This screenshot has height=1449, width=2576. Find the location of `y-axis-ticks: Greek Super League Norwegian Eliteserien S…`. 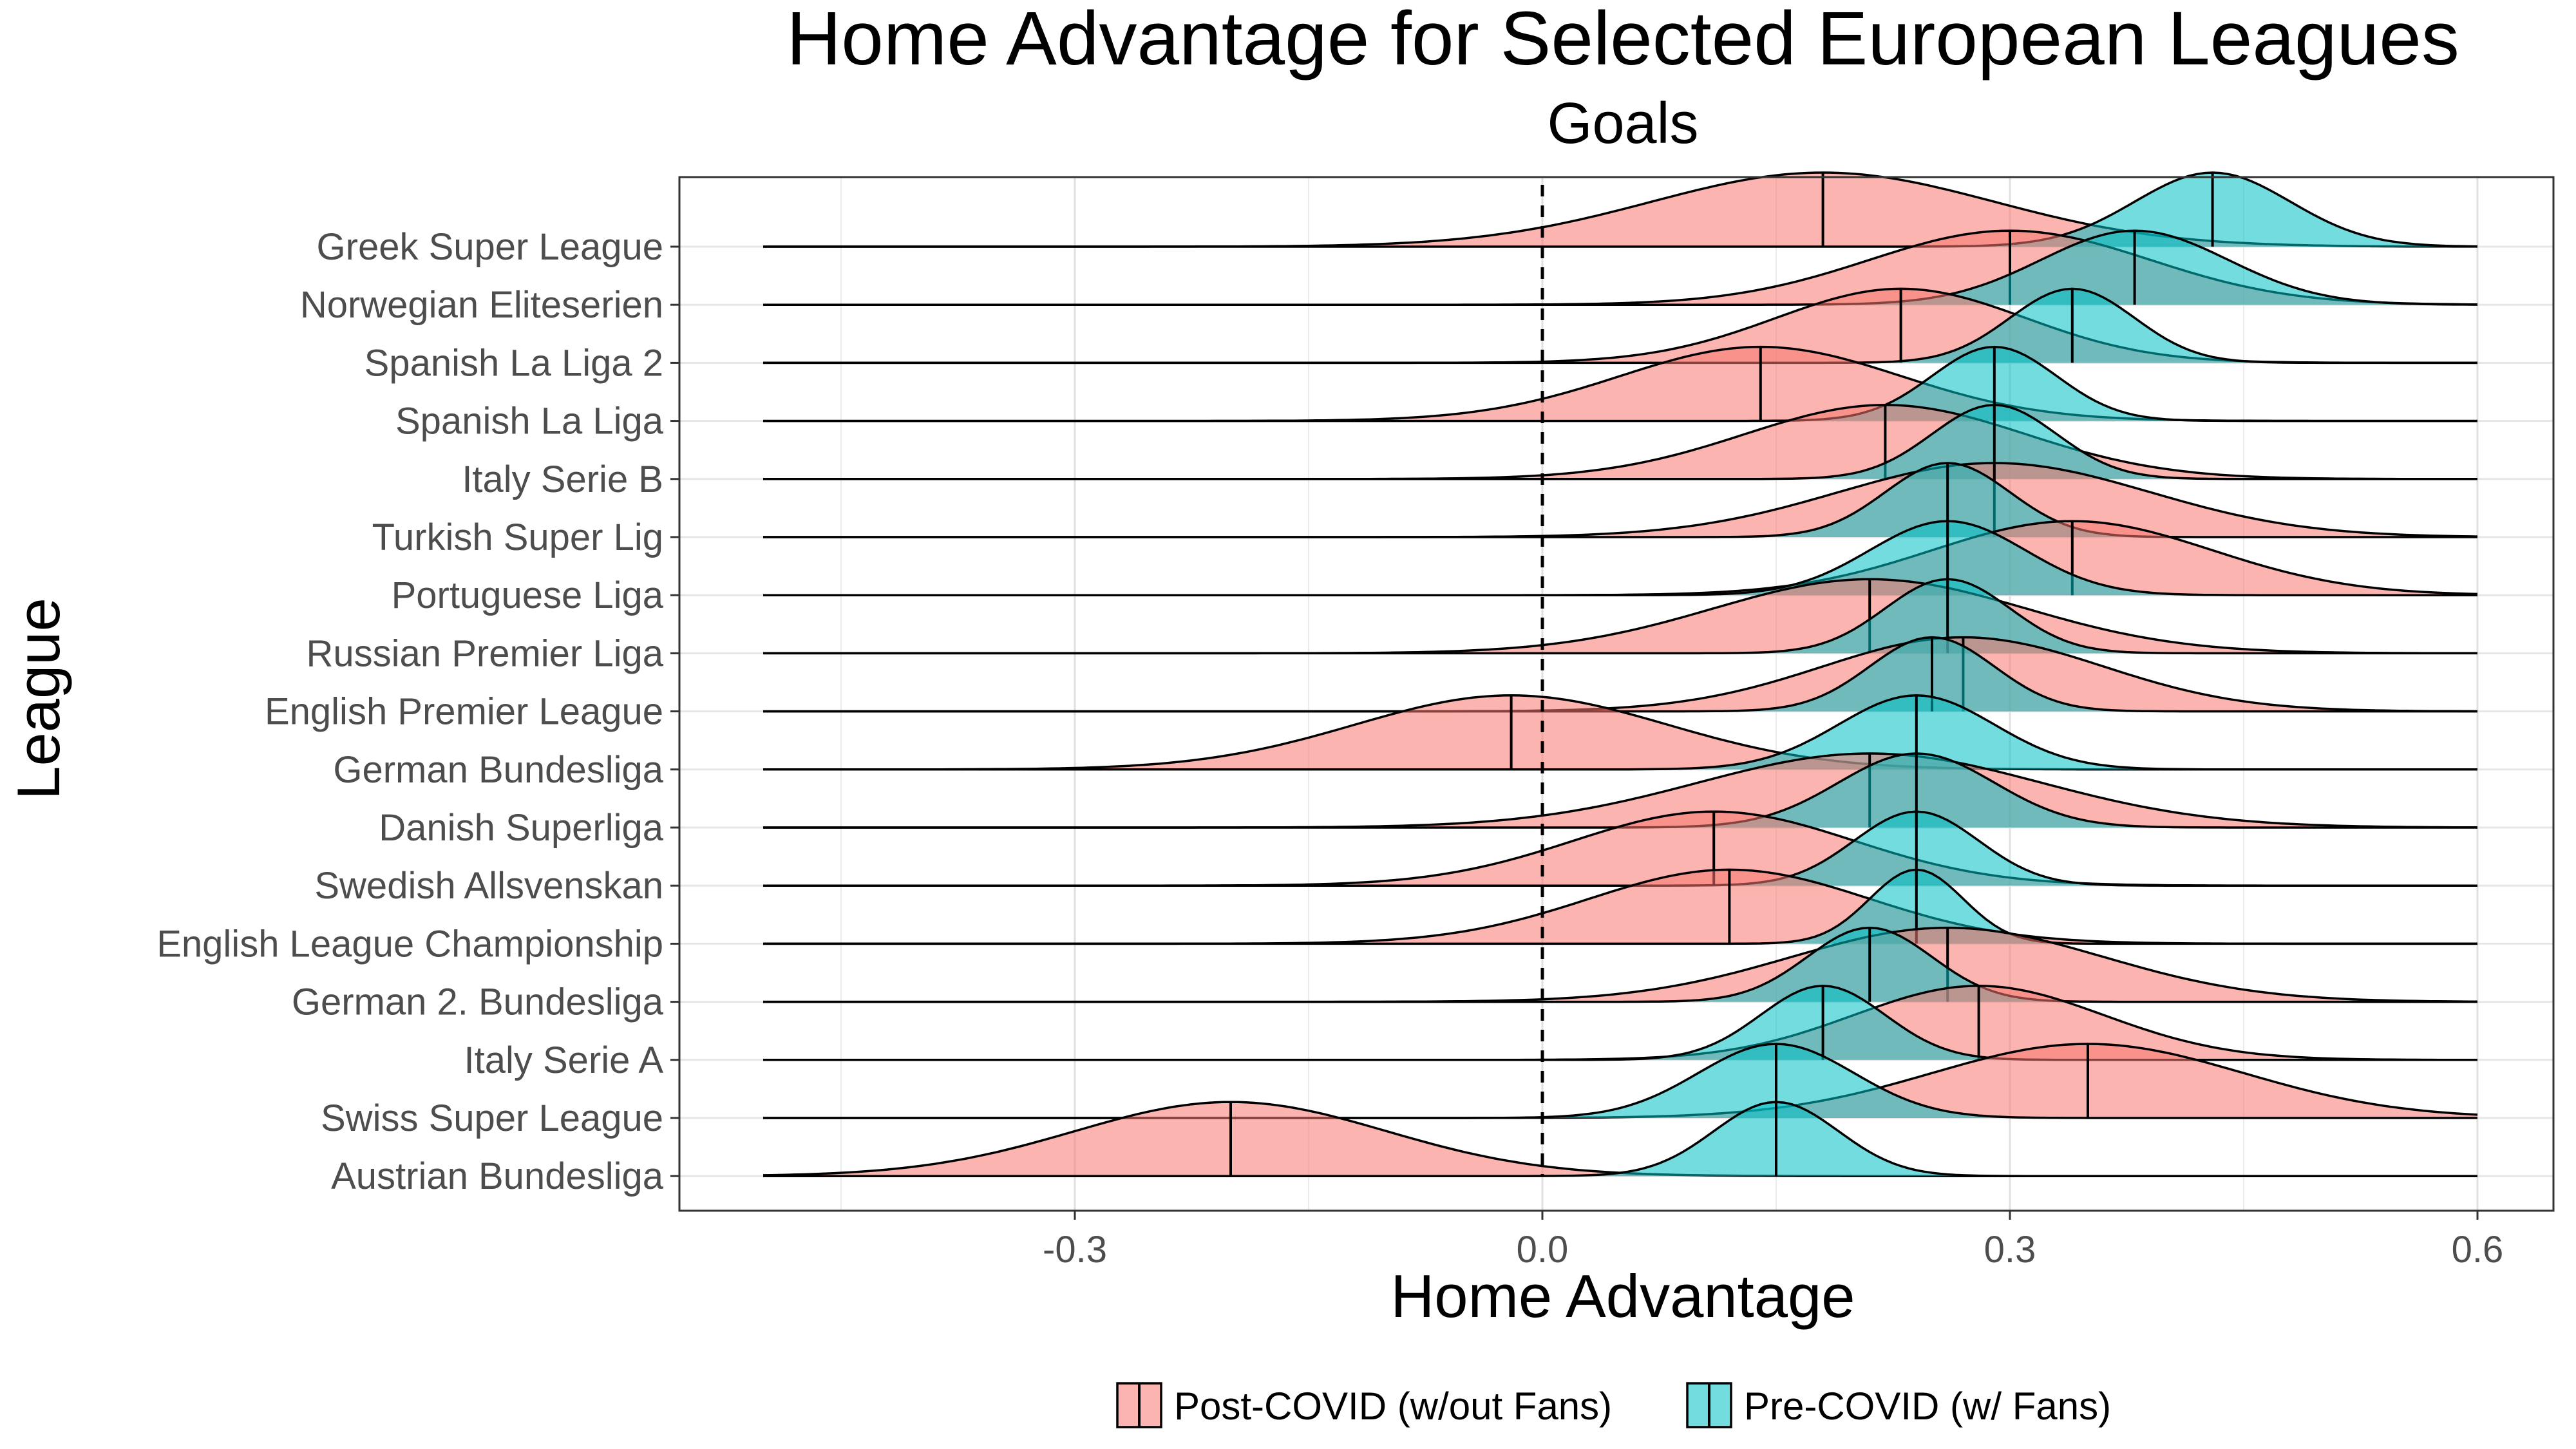

y-axis-ticks: Greek Super League Norwegian Eliteserien S… is located at coordinates (417, 712).